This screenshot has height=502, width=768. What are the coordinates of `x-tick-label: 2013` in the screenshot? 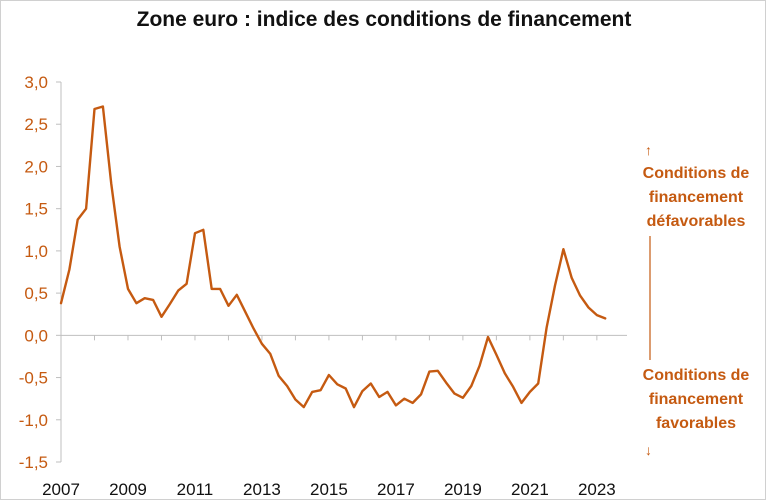 It's located at (262, 489).